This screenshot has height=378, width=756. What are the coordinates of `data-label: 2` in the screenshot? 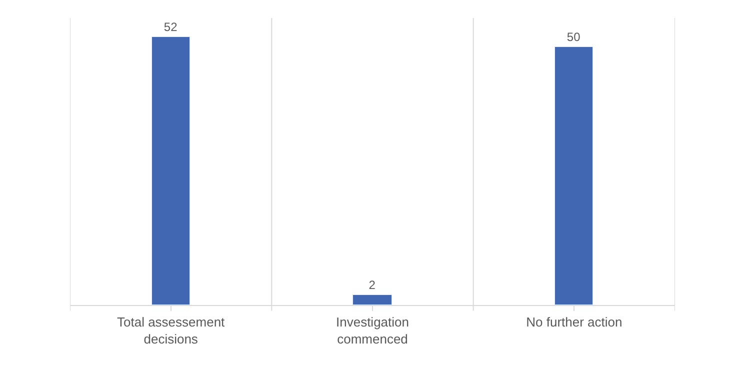 It's located at (372, 285).